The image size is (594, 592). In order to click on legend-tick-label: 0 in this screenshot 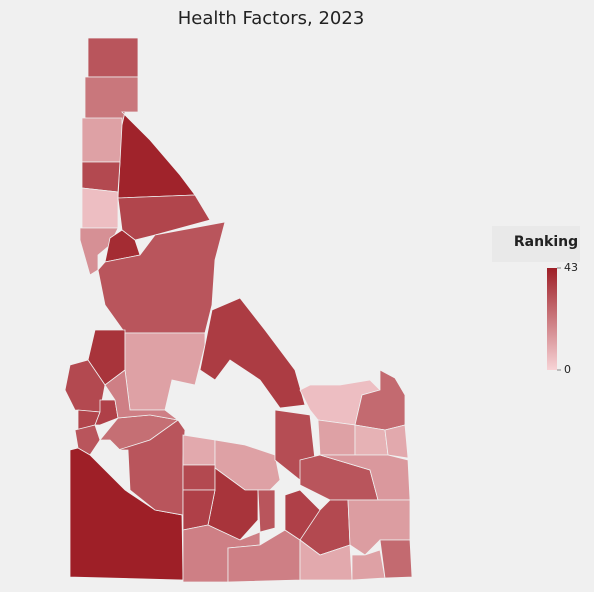, I will do `click(567, 369)`.